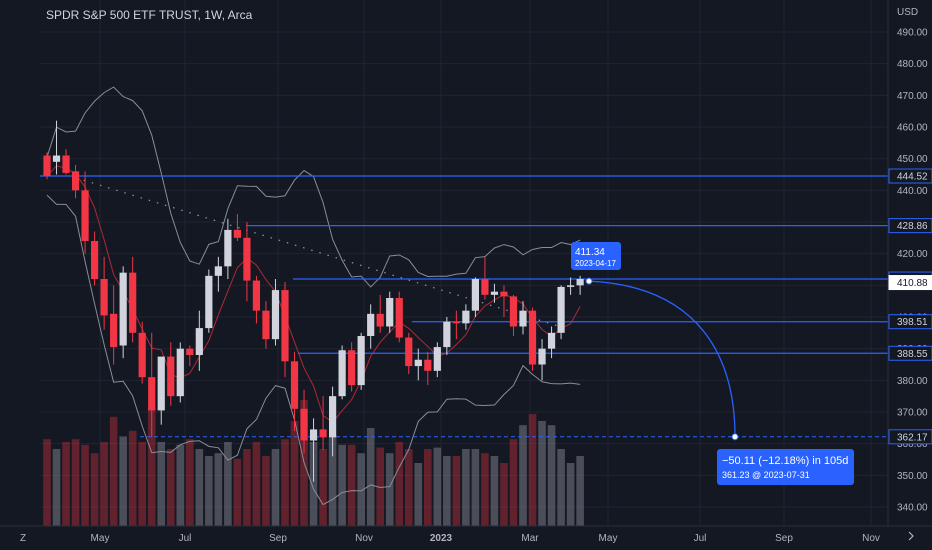 The width and height of the screenshot is (932, 550). I want to click on currency-label: USD, so click(907, 12).